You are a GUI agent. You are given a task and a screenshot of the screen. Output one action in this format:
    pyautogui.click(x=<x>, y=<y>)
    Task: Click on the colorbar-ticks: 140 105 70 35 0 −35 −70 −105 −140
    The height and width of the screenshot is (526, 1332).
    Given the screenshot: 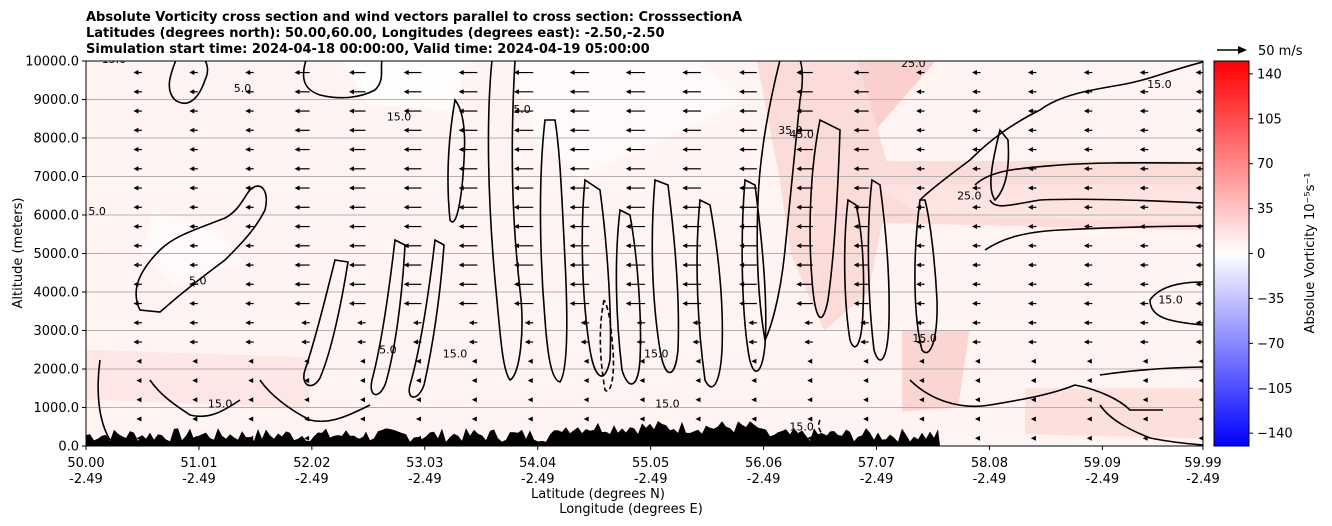 What is the action you would take?
    pyautogui.click(x=1271, y=254)
    